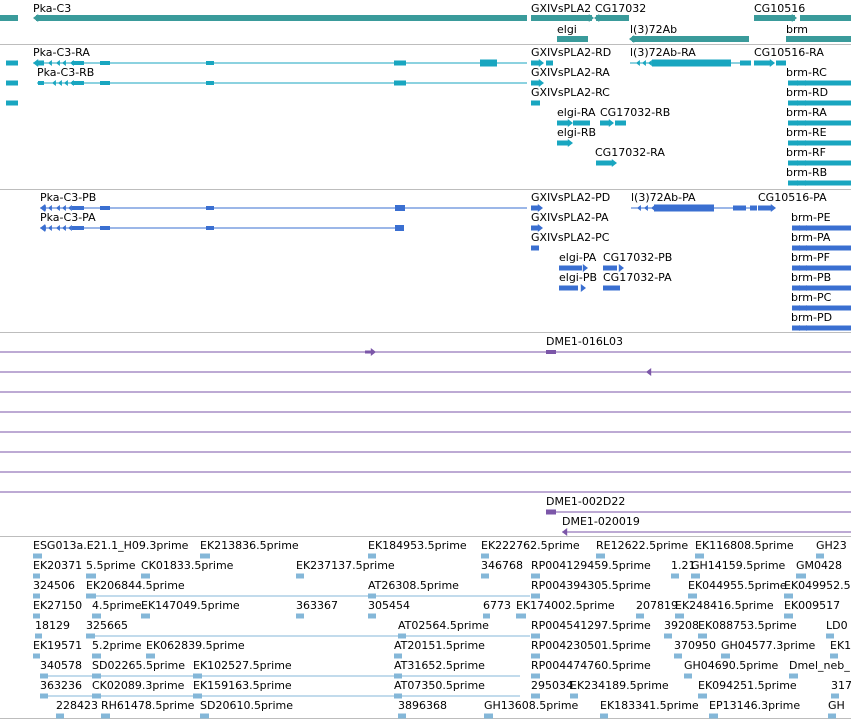  Describe the element at coordinates (591, 665) in the screenshot. I see `est-label: RP004474760.5prime` at that location.